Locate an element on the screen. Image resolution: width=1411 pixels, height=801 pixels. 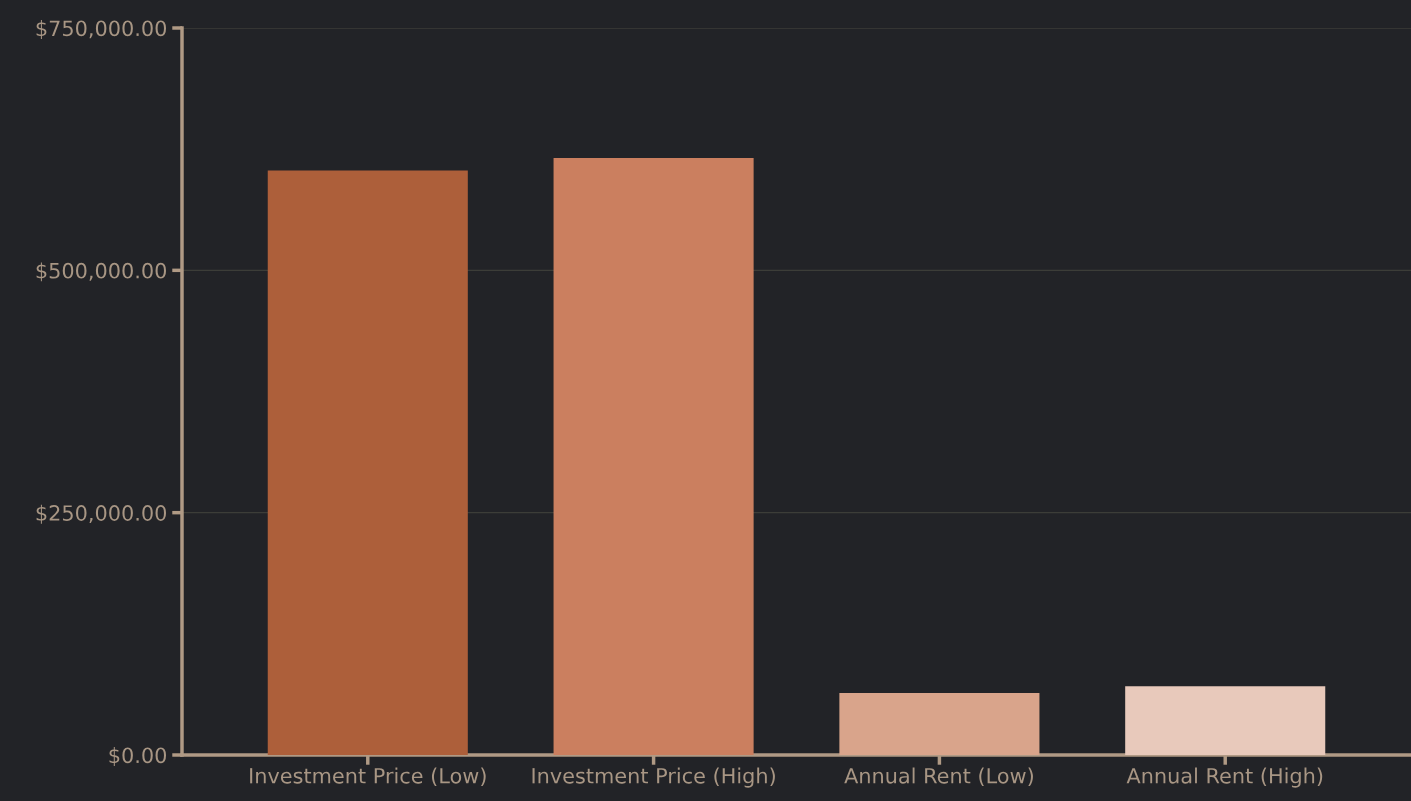
y-tick-label: $750,000.00 is located at coordinates (101, 29).